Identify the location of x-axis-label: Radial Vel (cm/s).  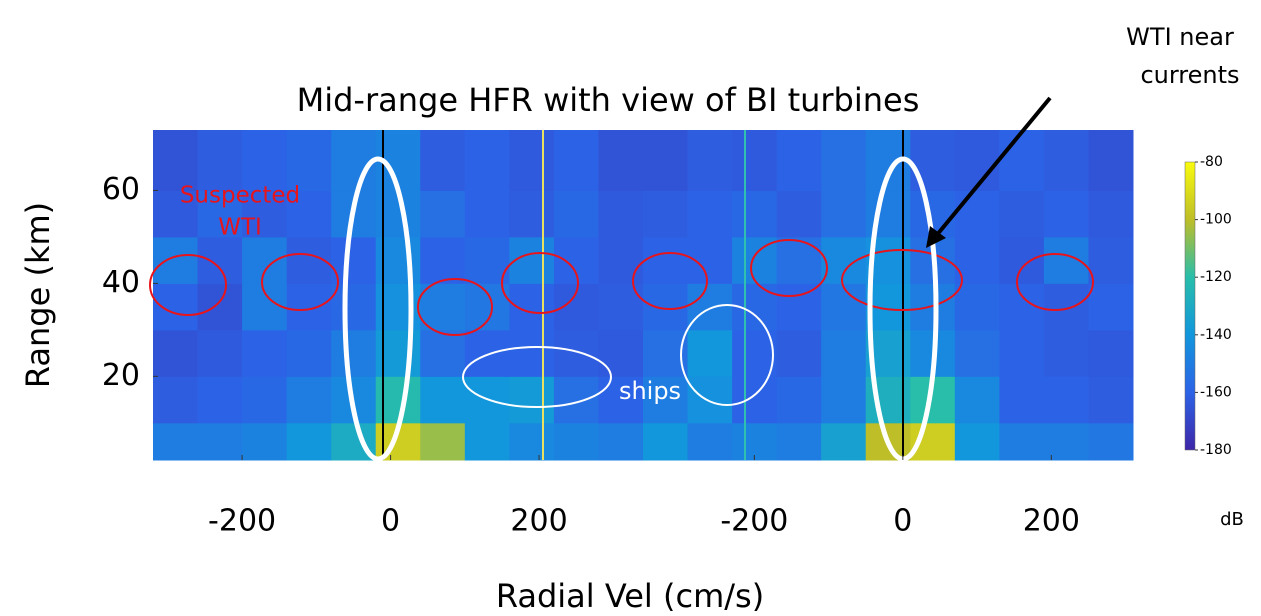
(630, 596).